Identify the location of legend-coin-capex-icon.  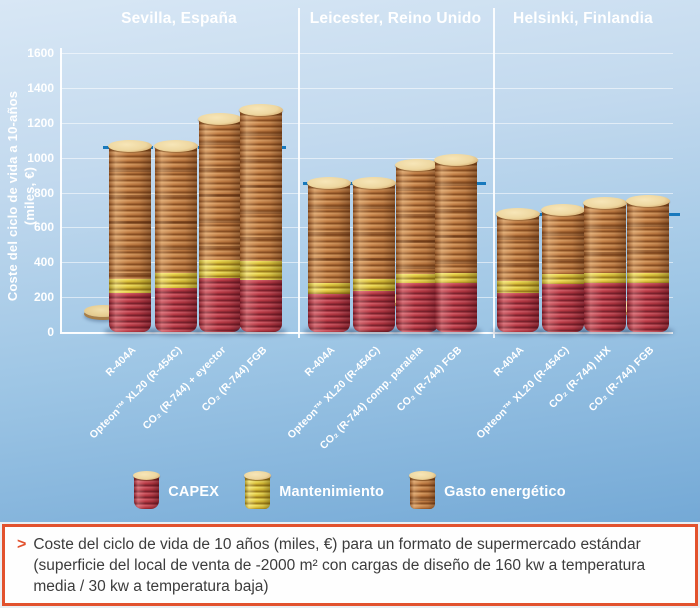
(147, 490).